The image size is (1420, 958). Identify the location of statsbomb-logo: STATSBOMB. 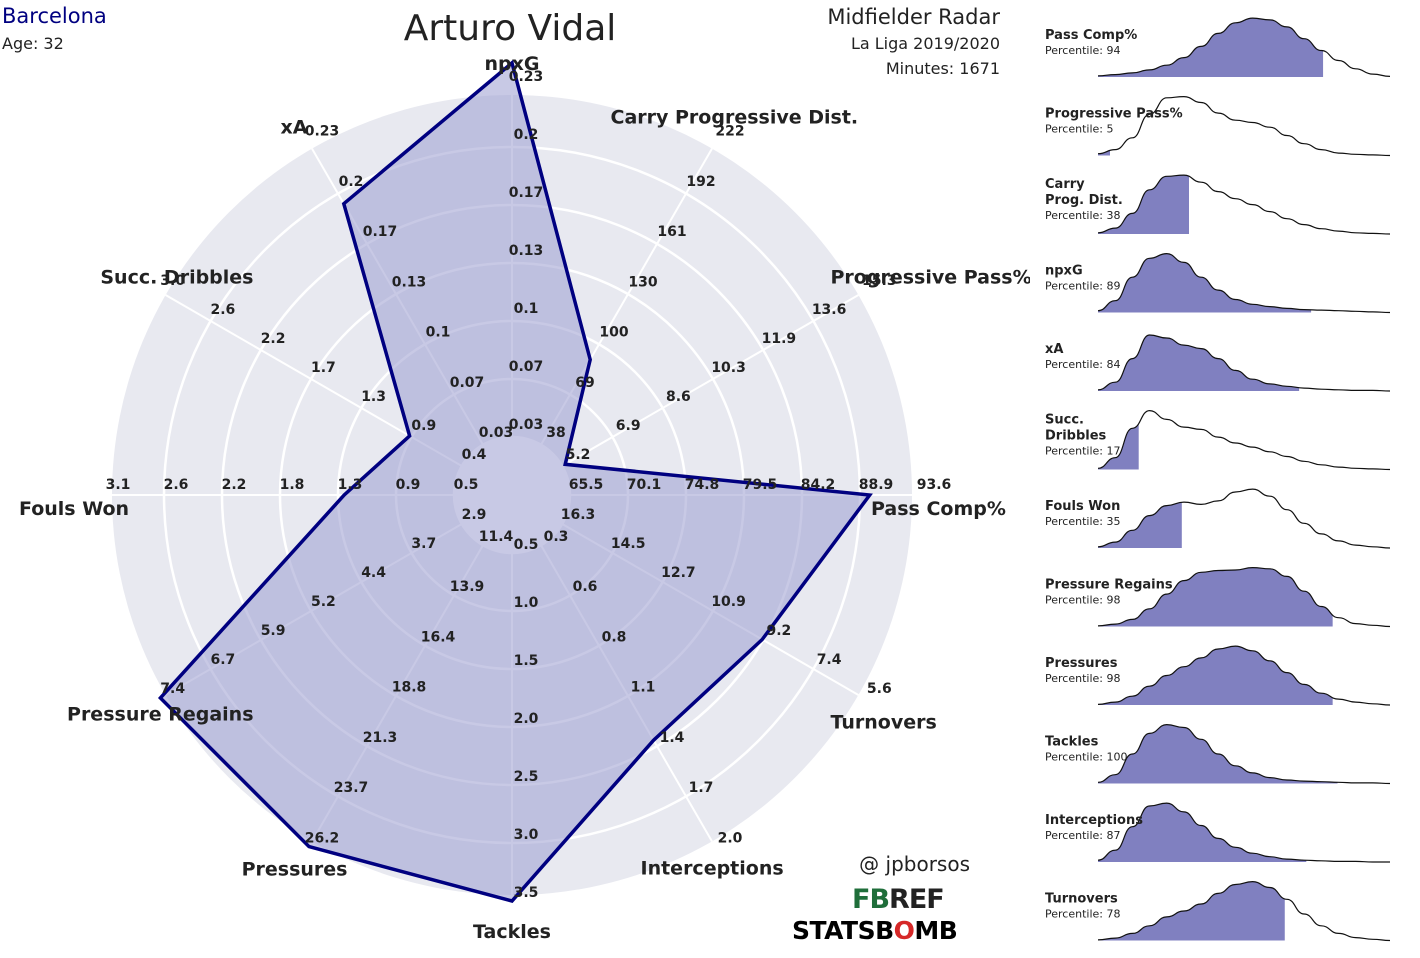
(875, 930).